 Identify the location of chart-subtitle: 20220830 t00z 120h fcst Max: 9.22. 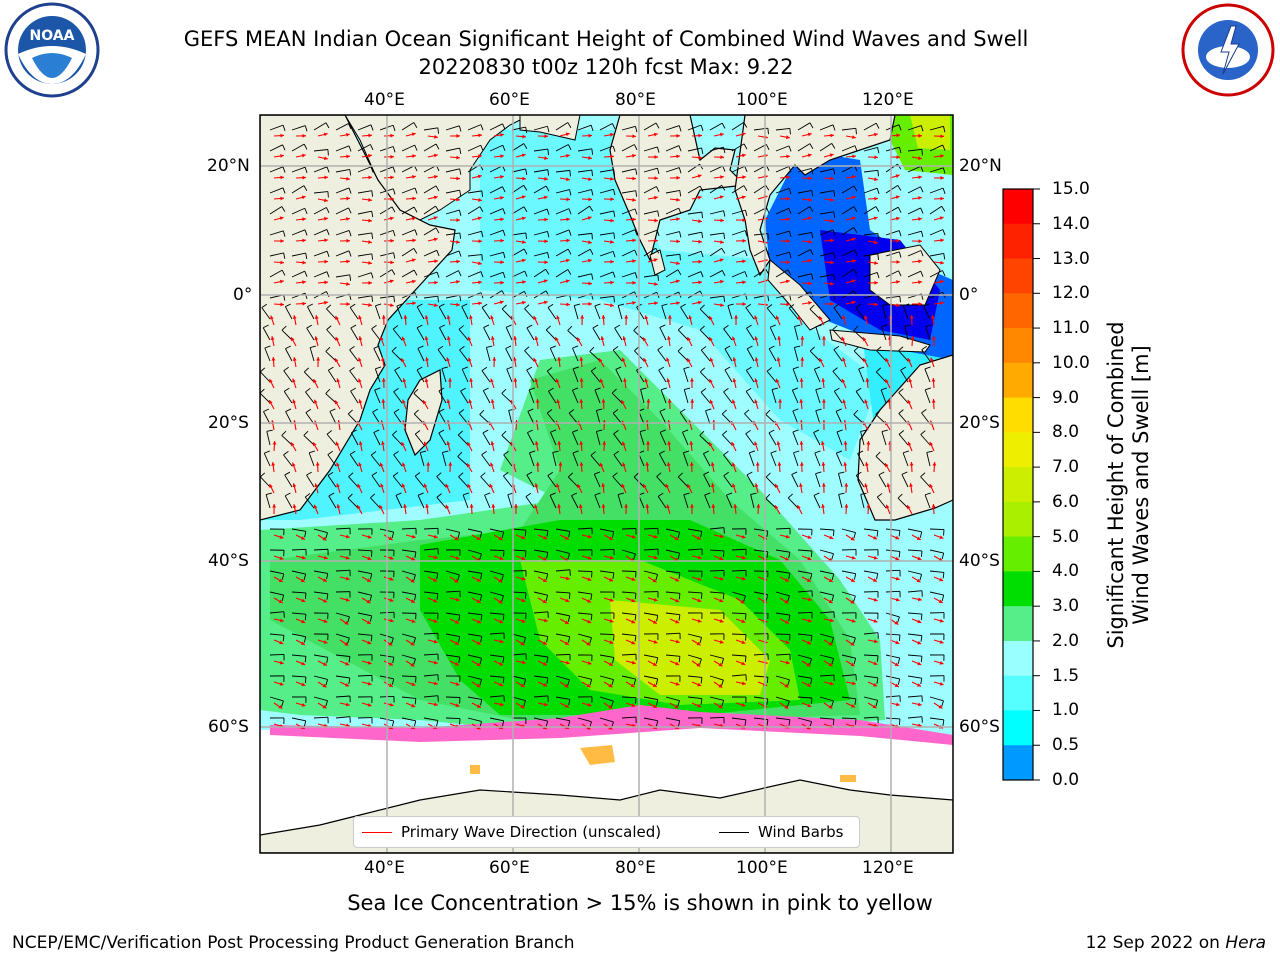
(606, 67).